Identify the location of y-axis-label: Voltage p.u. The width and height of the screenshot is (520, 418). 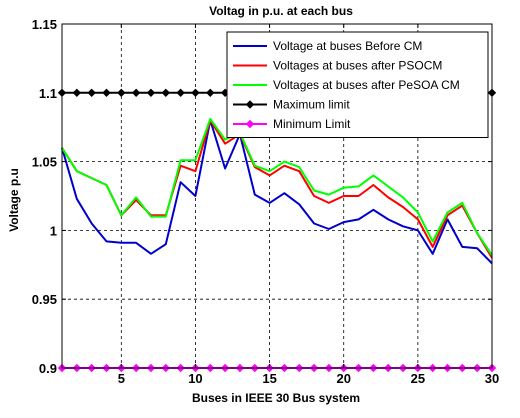
(14, 200).